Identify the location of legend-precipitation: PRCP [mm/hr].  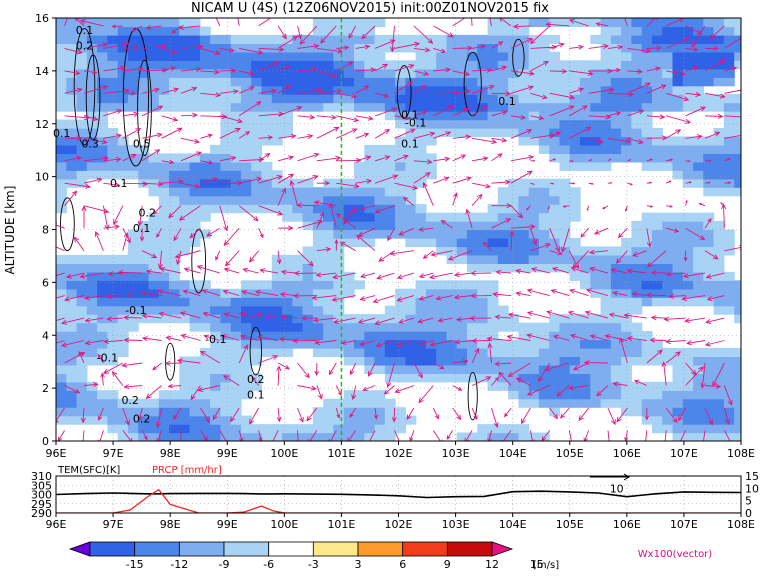
(187, 470).